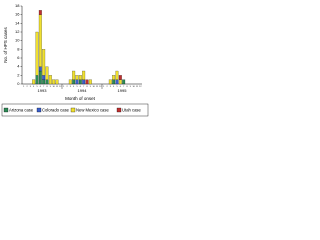  Describe the element at coordinates (18, 48) in the screenshot. I see `y-tick-label: 8` at that location.